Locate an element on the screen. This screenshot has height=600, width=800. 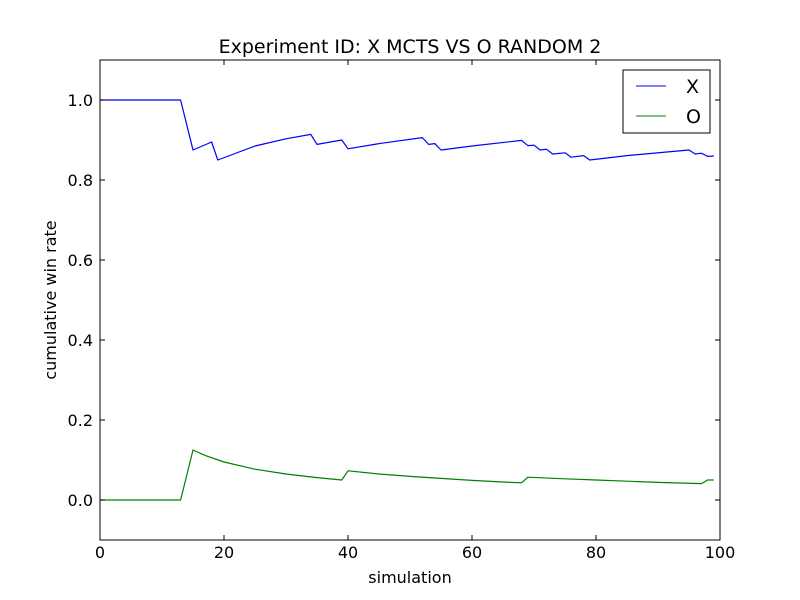
y-tick-label: 0.6 is located at coordinates (80, 260).